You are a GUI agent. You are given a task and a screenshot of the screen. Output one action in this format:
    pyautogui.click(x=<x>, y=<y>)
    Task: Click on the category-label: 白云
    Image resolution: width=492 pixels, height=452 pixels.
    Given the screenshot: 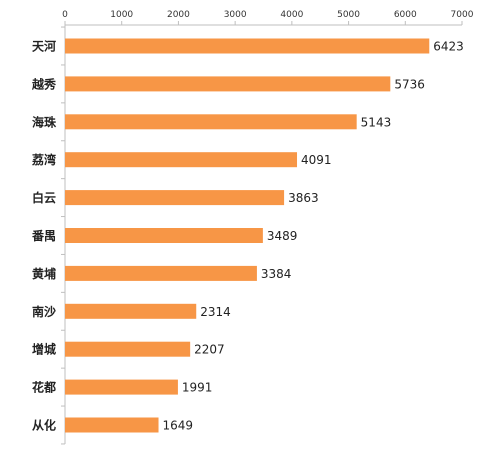 What is the action you would take?
    pyautogui.click(x=44, y=197)
    